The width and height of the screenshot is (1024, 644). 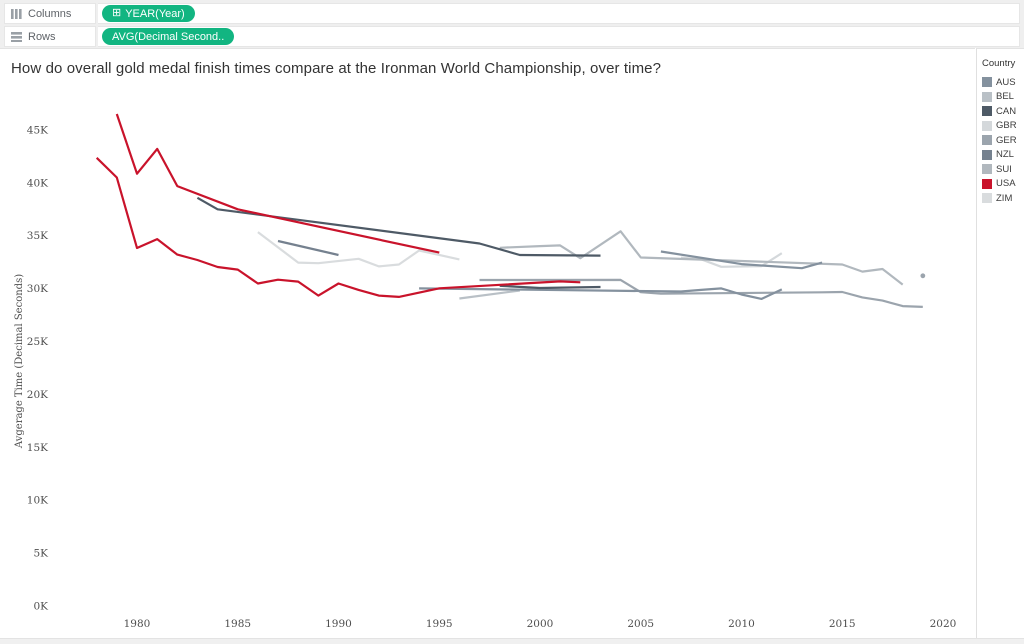 I want to click on legend-label-AUS: AUS, so click(x=1006, y=82).